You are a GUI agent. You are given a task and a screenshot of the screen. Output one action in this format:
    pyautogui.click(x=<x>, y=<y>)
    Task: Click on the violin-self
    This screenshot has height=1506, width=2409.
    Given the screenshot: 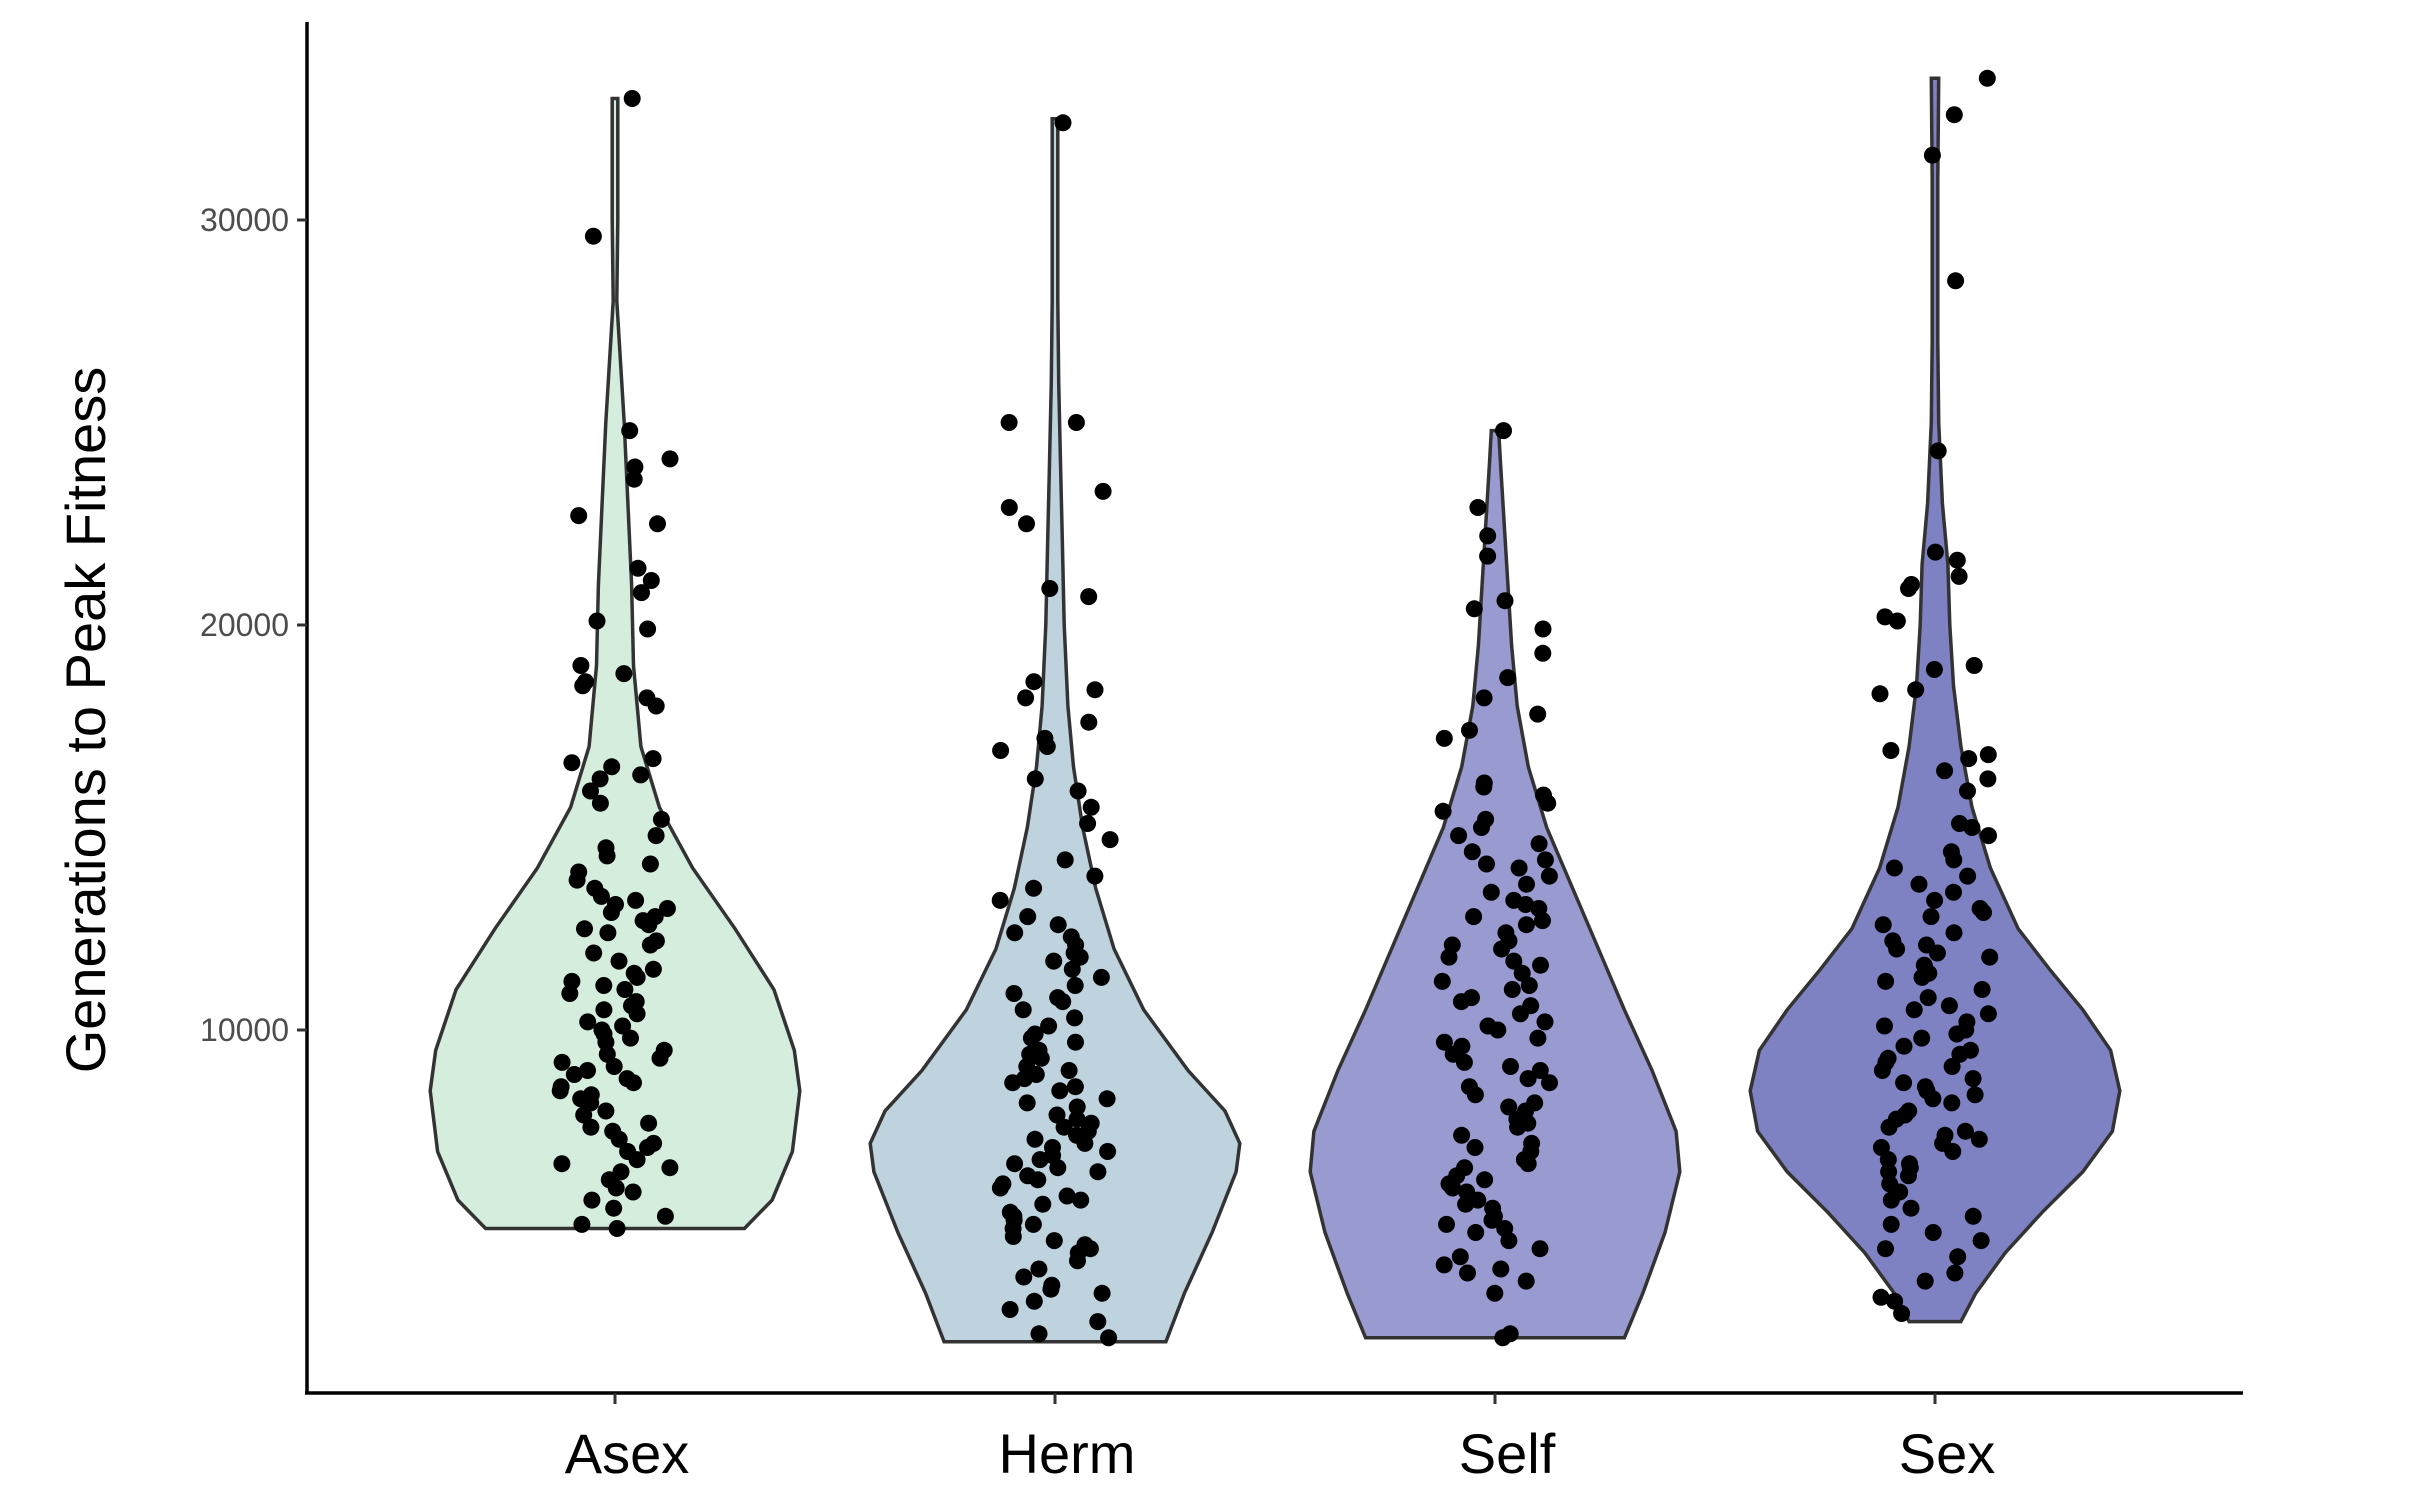 What is the action you would take?
    pyautogui.click(x=1495, y=884)
    